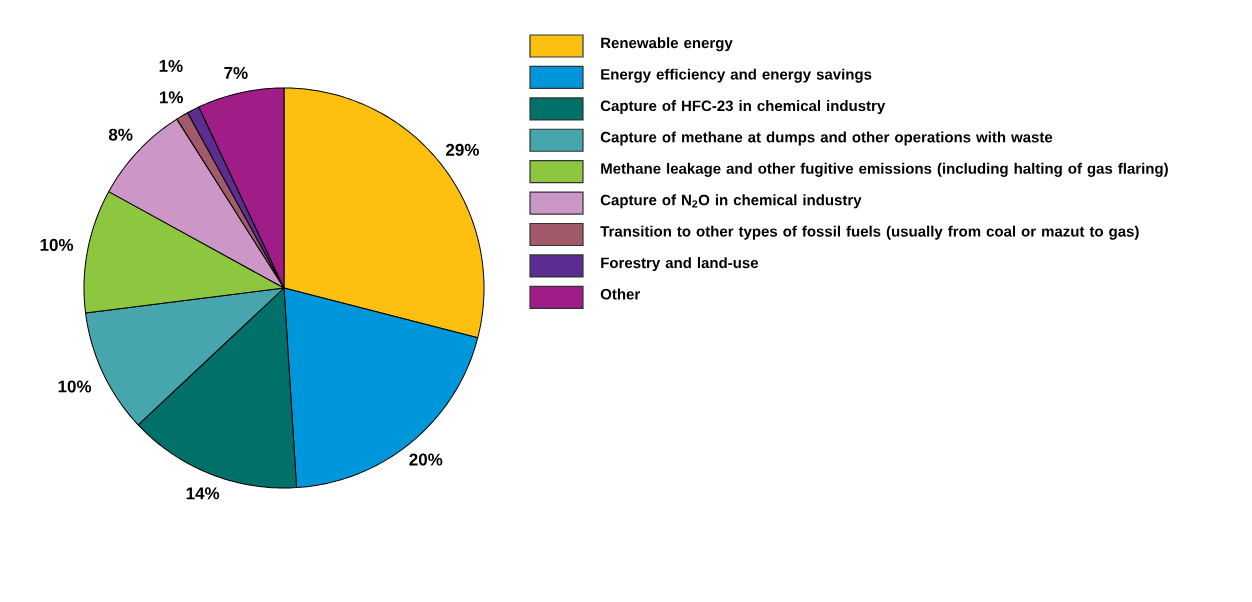  Describe the element at coordinates (731, 201) in the screenshot. I see `legend-label: Capture of N$_{2}$O in chemical industry` at that location.